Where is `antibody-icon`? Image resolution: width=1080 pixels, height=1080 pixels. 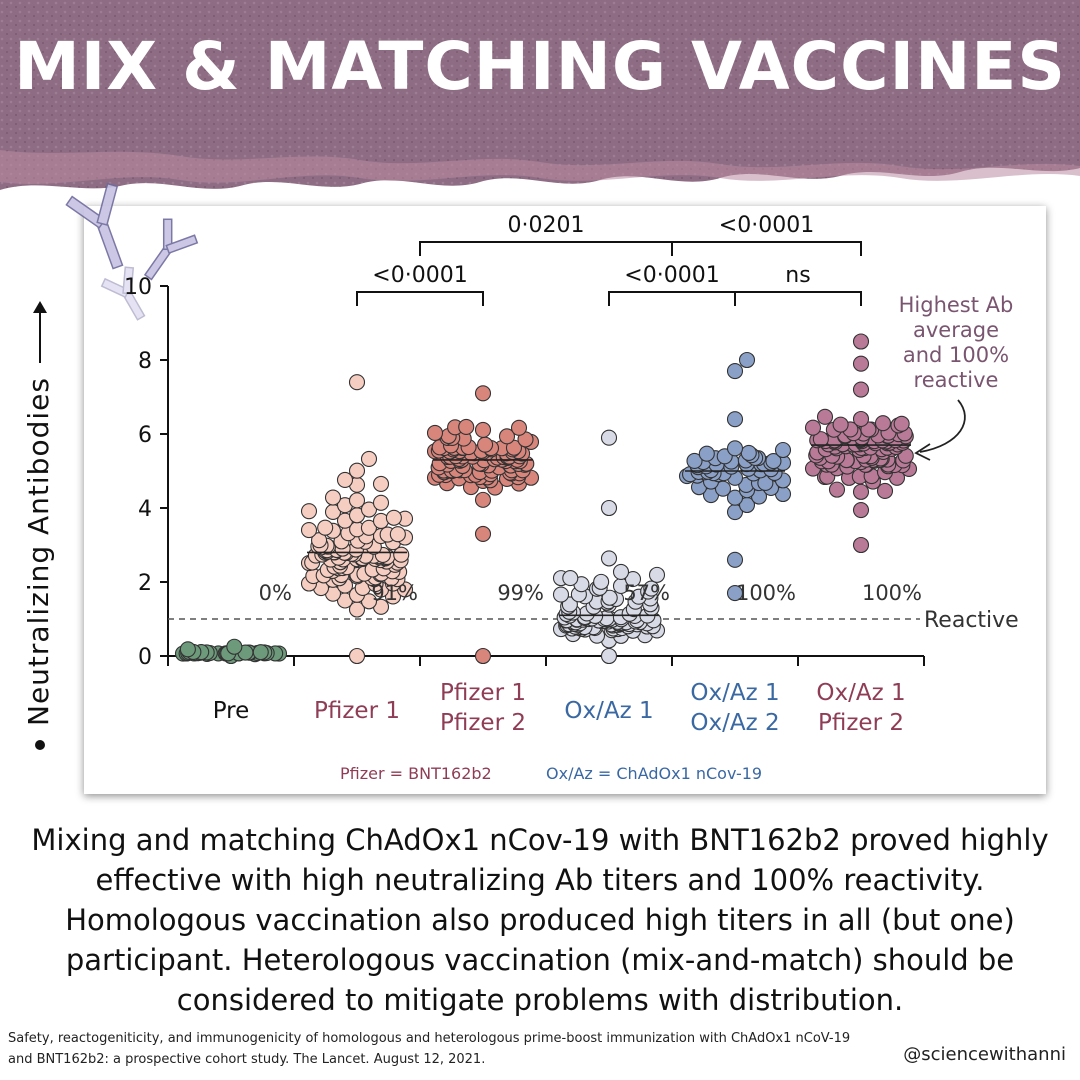
antibody-icon is located at coordinates (132, 251).